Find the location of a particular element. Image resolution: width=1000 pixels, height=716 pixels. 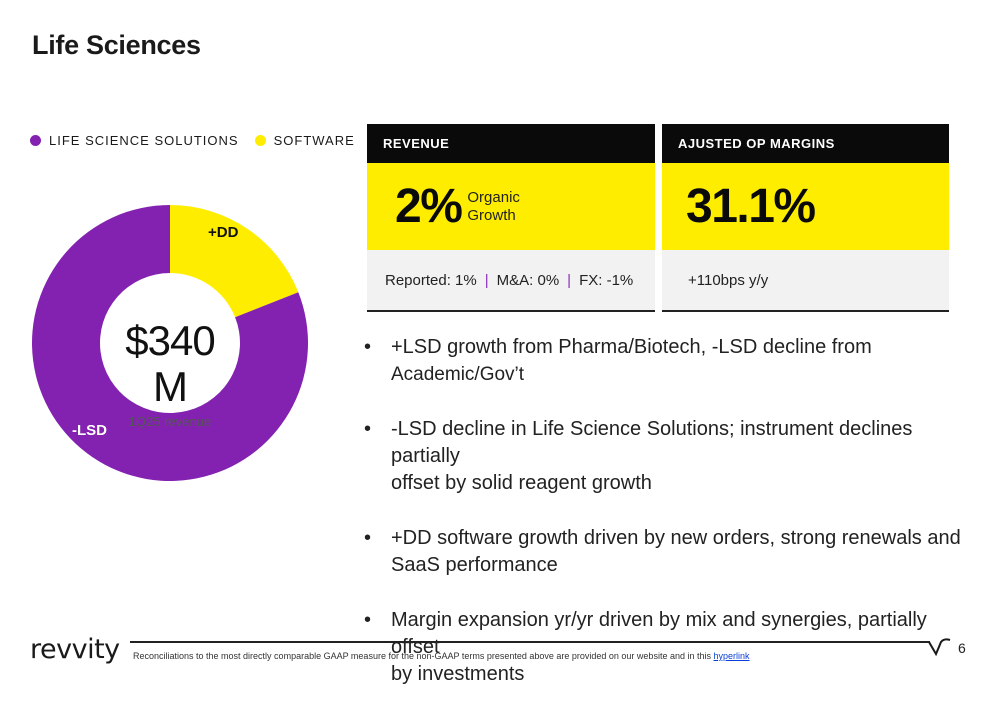

revenue-donut-chart is located at coordinates (170, 343).